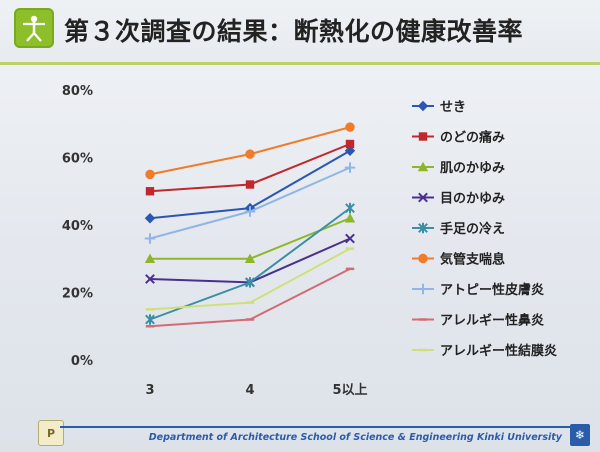  Describe the element at coordinates (492, 321) in the screenshot. I see `legend-label: アレルギー性鼻炎` at that location.